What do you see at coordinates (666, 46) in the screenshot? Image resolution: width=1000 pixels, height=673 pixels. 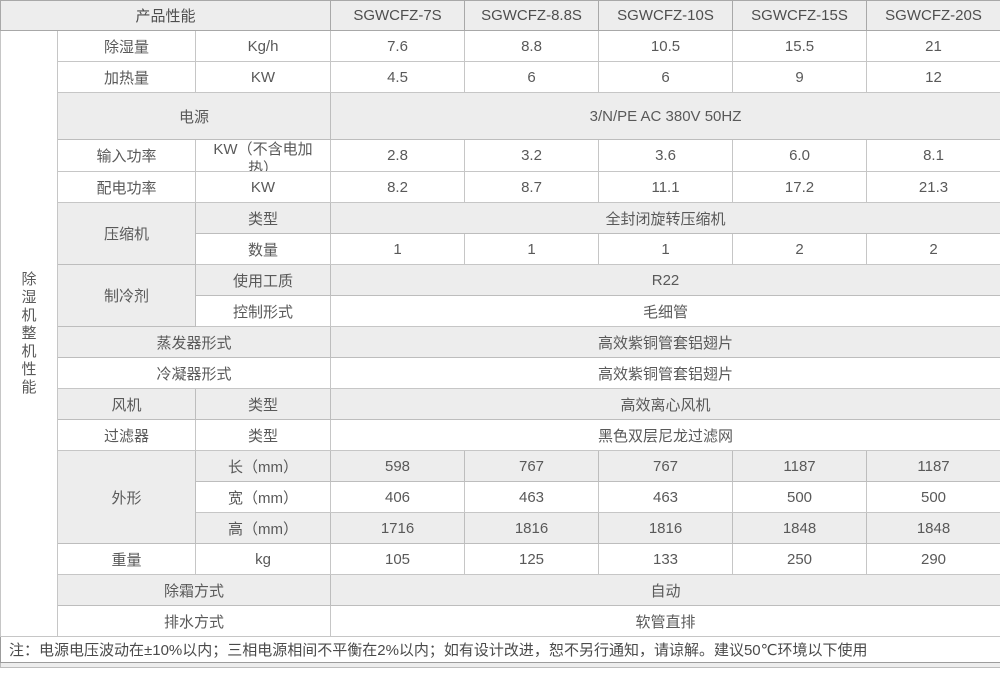 I see `spec-value: 10.5` at bounding box center [666, 46].